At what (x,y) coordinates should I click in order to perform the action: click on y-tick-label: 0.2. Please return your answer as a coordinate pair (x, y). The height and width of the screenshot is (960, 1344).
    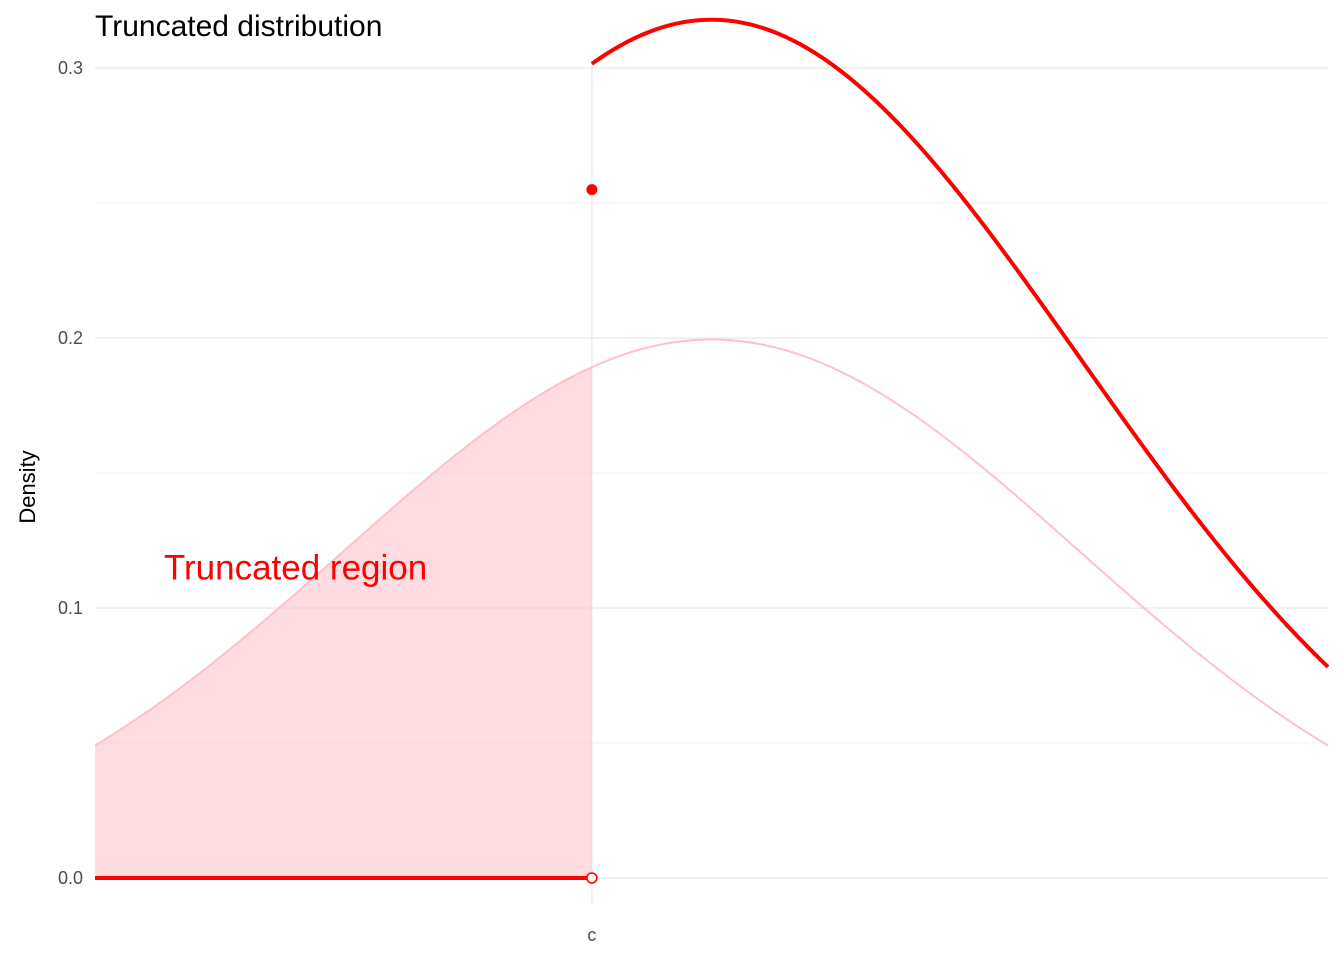
    Looking at the image, I should click on (70, 338).